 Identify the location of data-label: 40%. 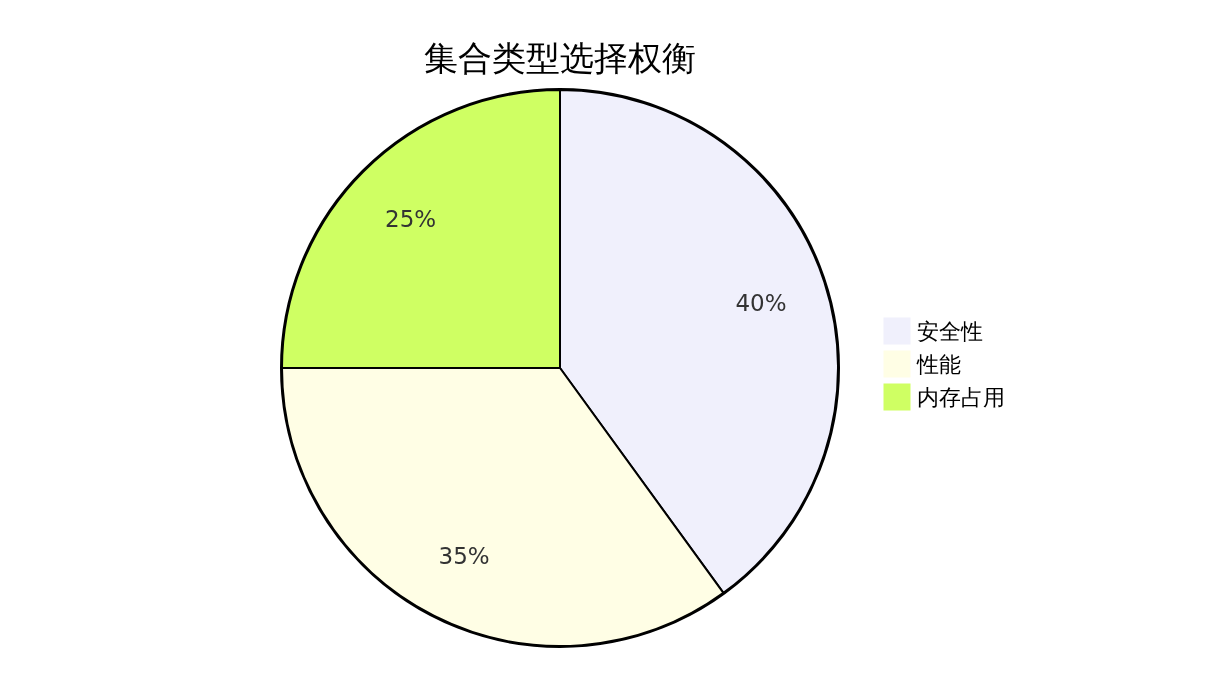
(761, 302).